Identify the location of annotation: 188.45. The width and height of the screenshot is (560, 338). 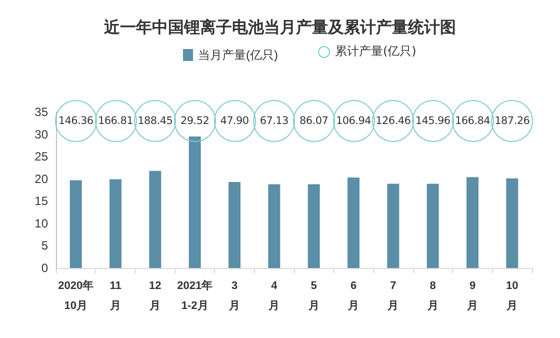
(155, 121).